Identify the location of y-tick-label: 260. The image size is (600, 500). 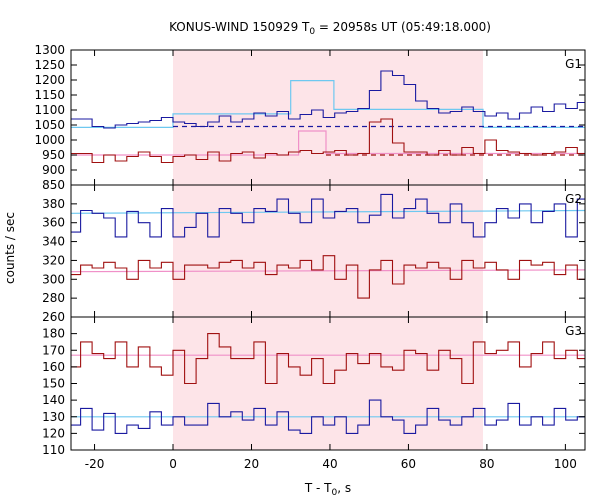
(53, 317).